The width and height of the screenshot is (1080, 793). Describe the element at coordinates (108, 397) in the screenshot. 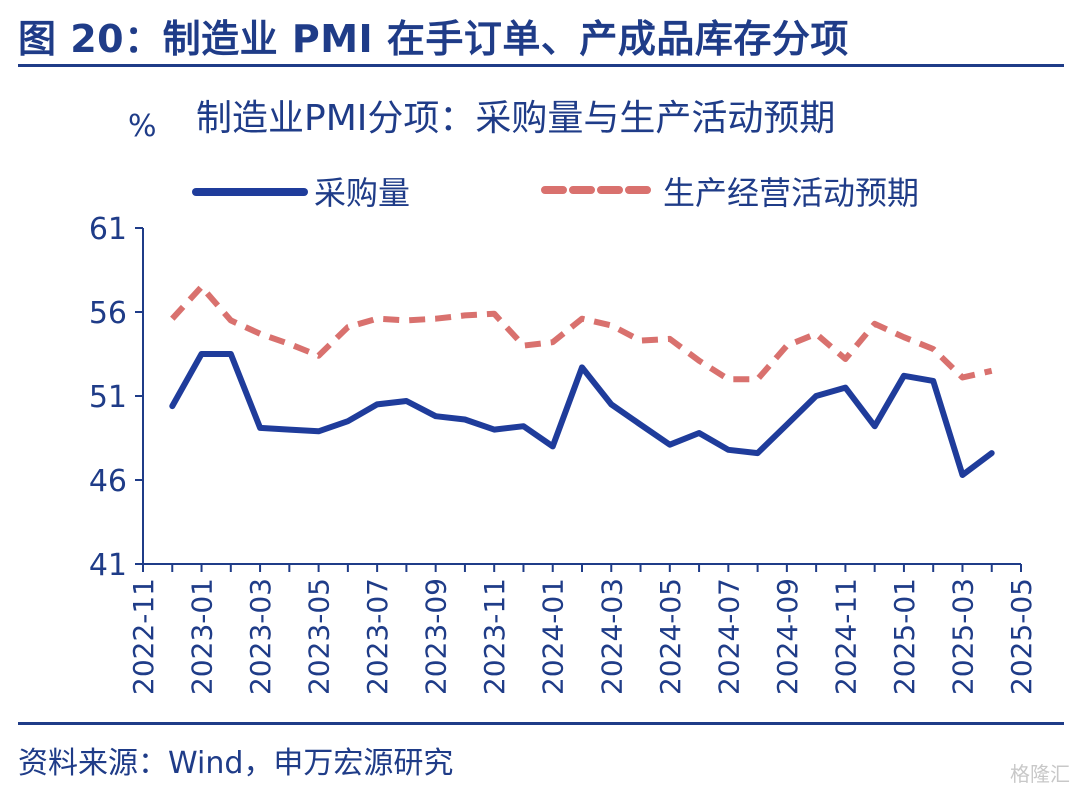

I see `y-tick-label: 51` at that location.